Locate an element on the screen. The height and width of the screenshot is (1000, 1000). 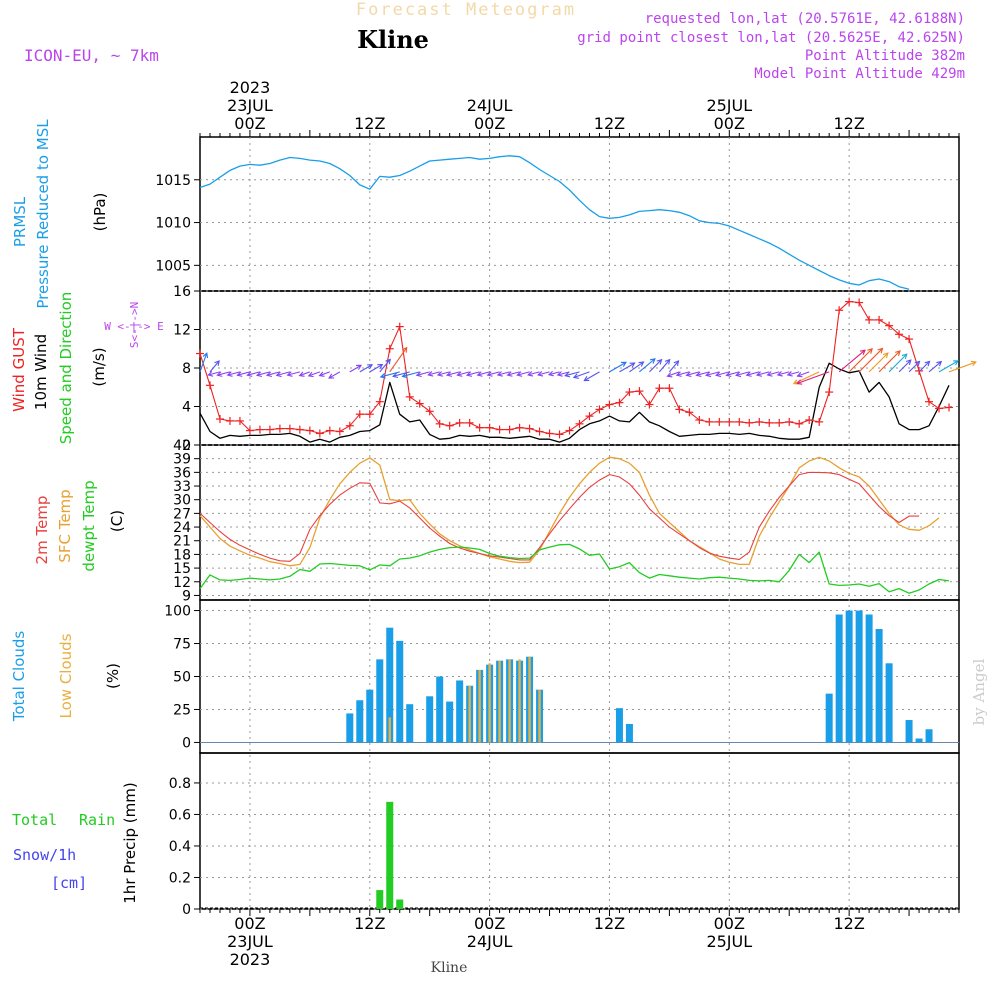
wind-gust-label: Wind GUST is located at coordinates (19, 369).